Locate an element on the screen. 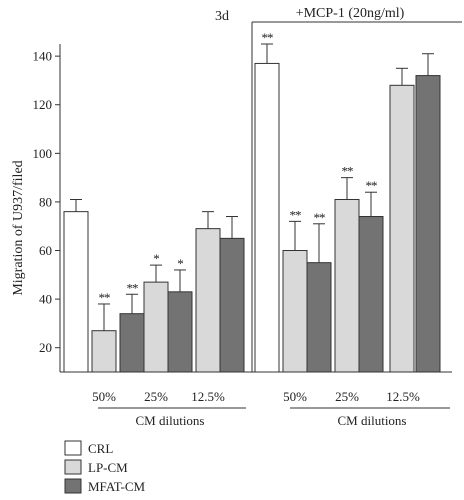  treatment-label: +MCP-1 (20ng/ml) is located at coordinates (350, 13).